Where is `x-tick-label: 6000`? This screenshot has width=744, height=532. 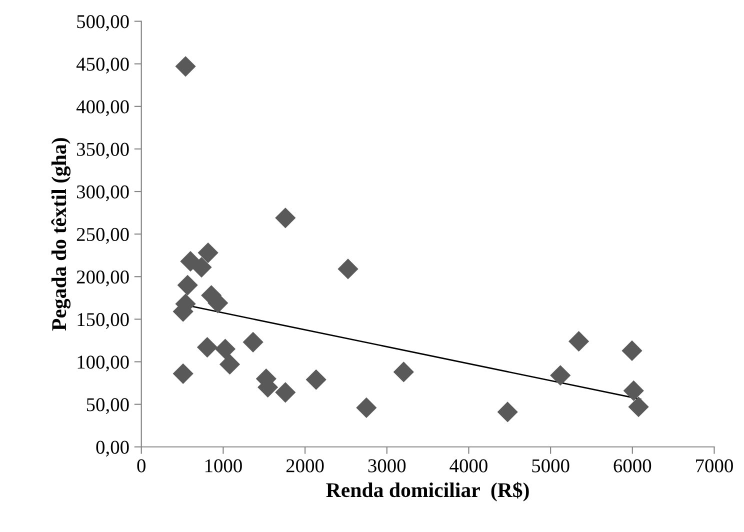 x-tick-label: 6000 is located at coordinates (633, 465).